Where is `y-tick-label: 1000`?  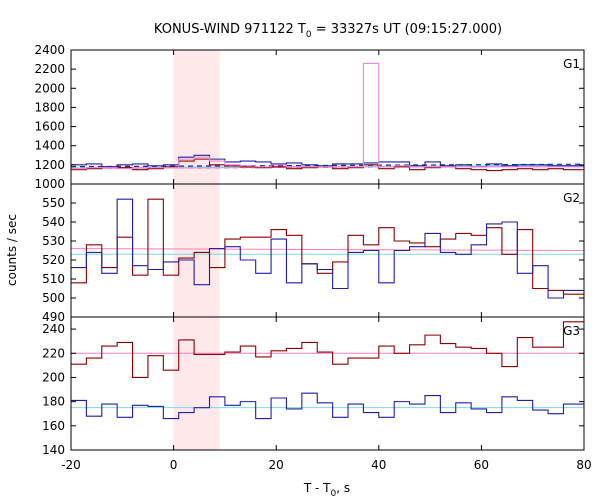
y-tick-label: 1000 is located at coordinates (49, 184).